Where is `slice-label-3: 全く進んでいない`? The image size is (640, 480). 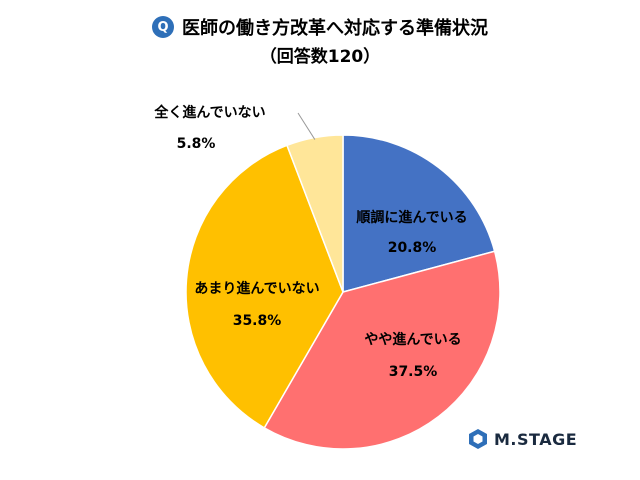 slice-label-3: 全く進んでいない is located at coordinates (209, 112).